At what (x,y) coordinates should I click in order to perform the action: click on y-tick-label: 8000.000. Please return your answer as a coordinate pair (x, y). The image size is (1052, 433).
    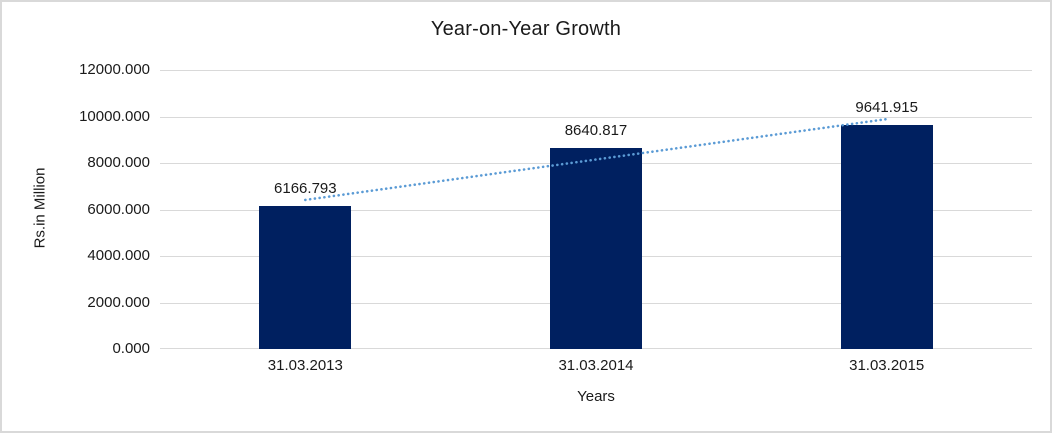
    Looking at the image, I should click on (118, 162).